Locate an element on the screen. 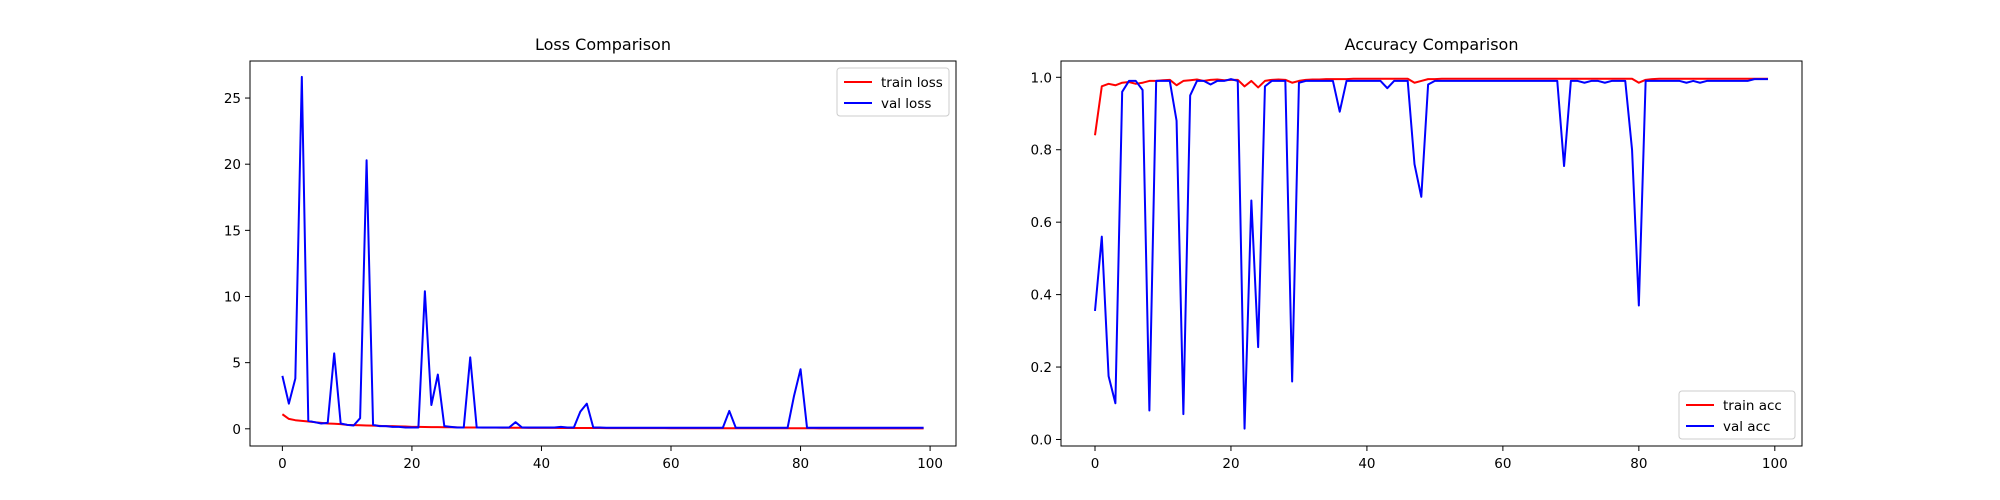  y-tick-label: 15 is located at coordinates (232, 231).